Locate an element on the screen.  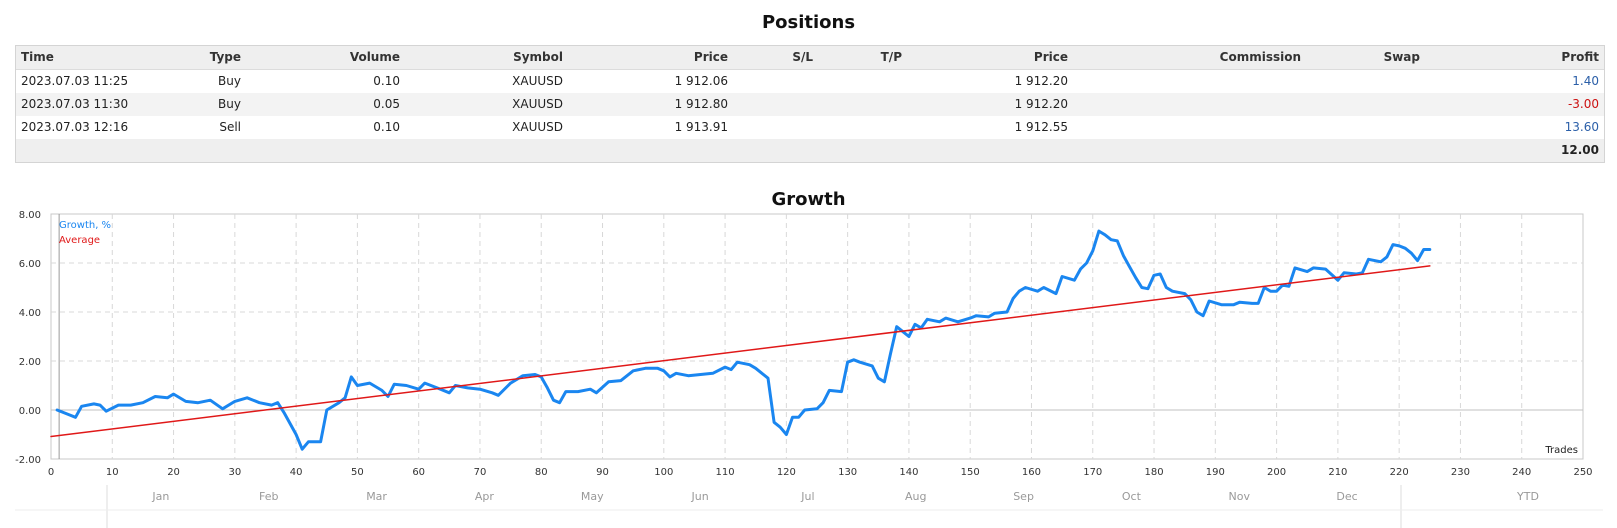
x-tick-label: 60 is located at coordinates (418, 472).